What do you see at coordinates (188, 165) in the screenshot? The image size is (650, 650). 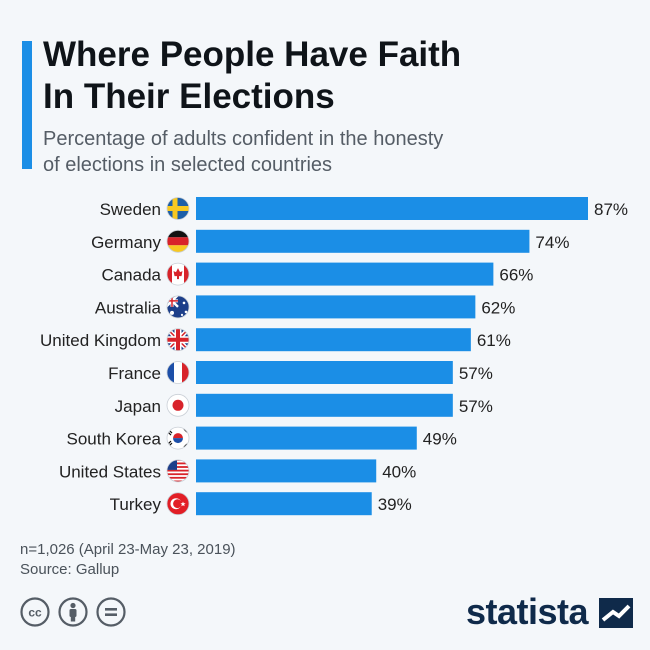 I see `chart-subtitle-line-2: of elections in selected countries` at bounding box center [188, 165].